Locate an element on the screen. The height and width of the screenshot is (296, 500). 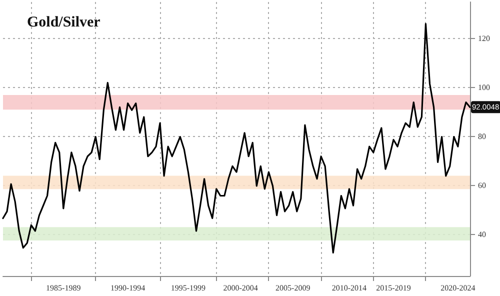
x-tick-label: 2000-2004 is located at coordinates (240, 288).